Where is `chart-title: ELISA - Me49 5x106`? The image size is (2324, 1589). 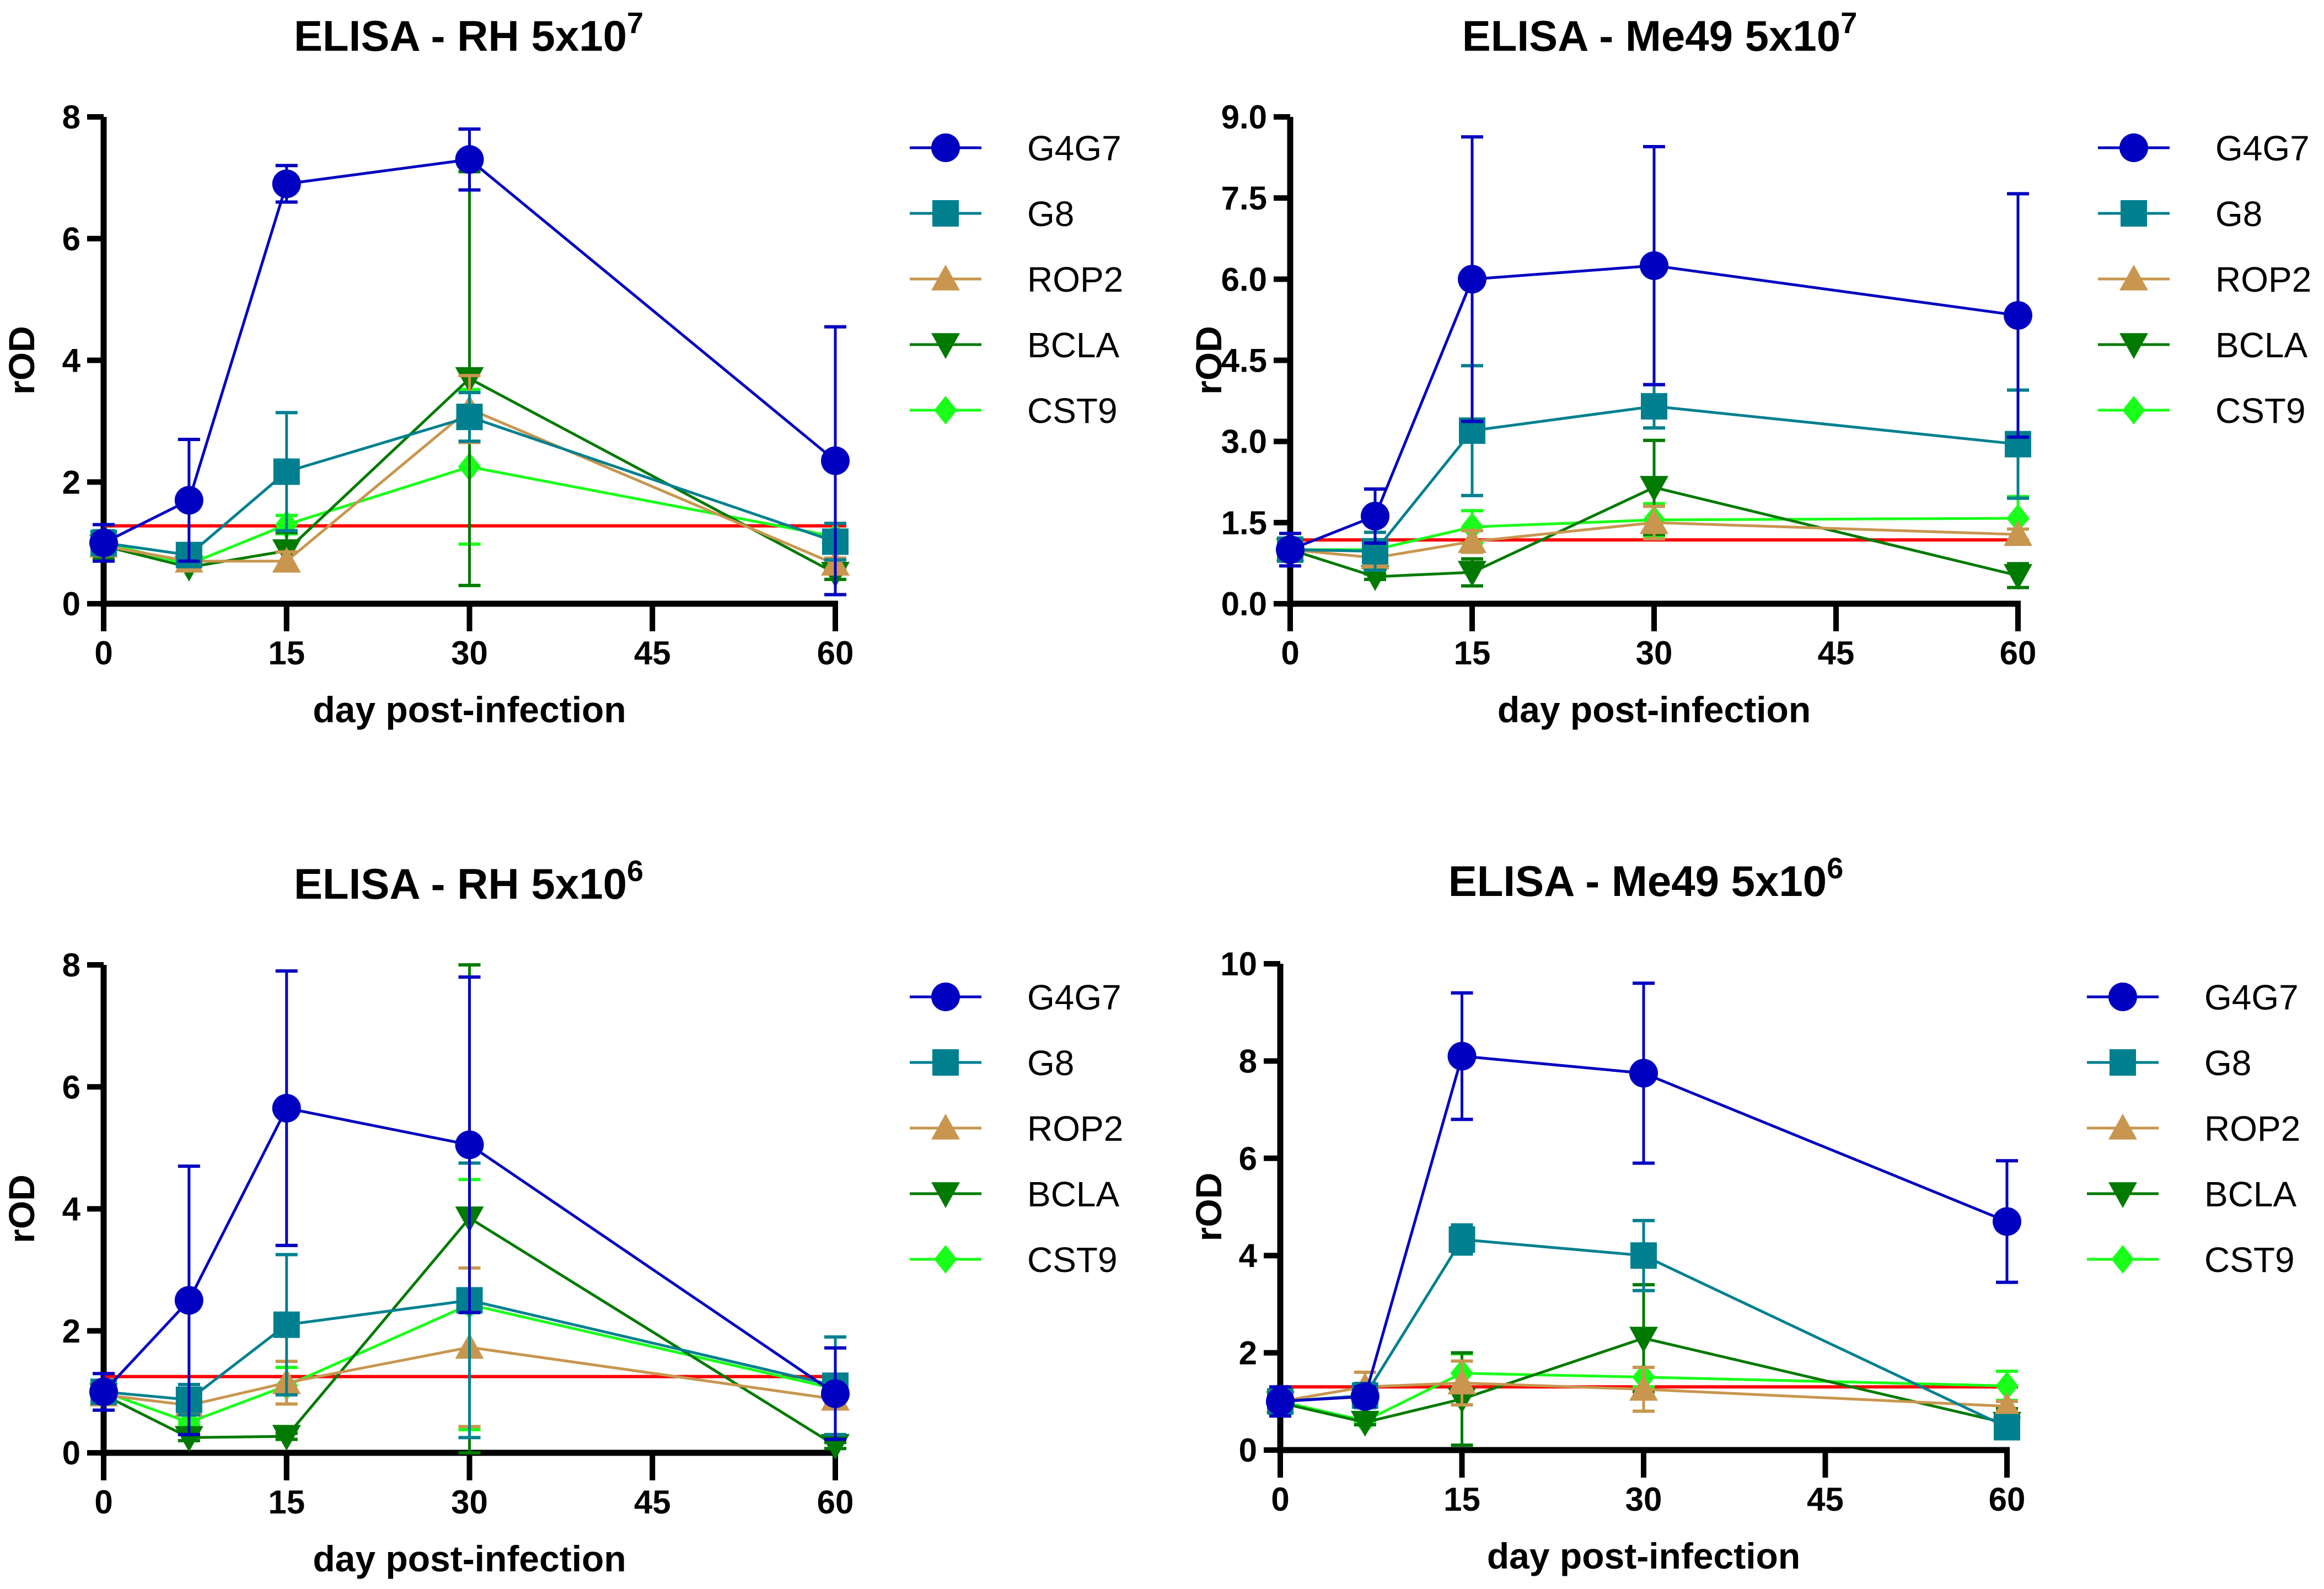 chart-title: ELISA - Me49 5x106 is located at coordinates (1645, 879).